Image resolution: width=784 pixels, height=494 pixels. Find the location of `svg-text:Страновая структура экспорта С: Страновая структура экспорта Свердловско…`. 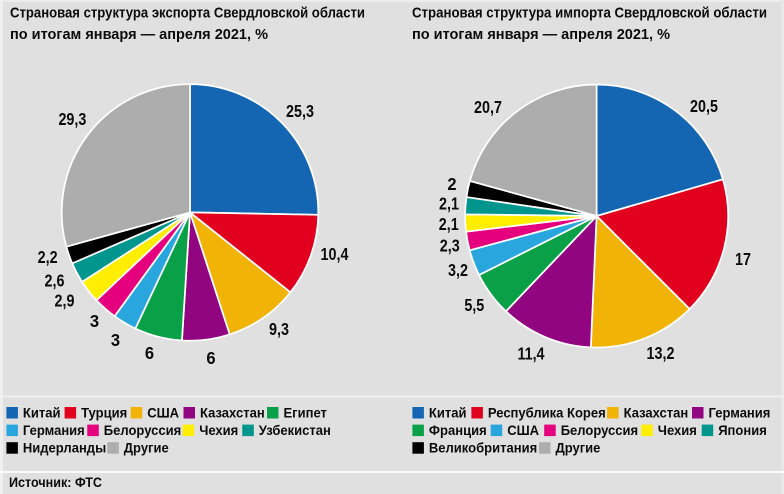

svg-text:Страновая структура экспорта С: Страновая структура экспорта Свердловско… is located at coordinates (187, 14).